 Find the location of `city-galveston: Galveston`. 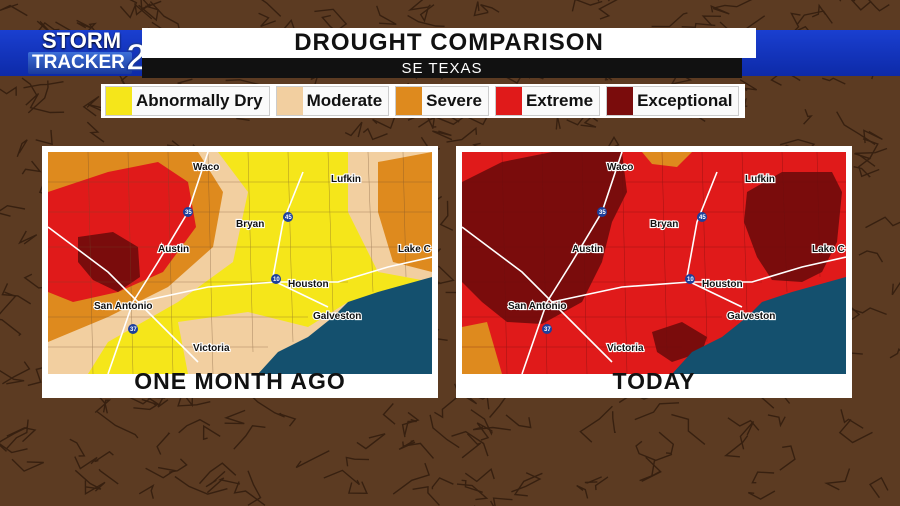

city-galveston: Galveston is located at coordinates (751, 316).